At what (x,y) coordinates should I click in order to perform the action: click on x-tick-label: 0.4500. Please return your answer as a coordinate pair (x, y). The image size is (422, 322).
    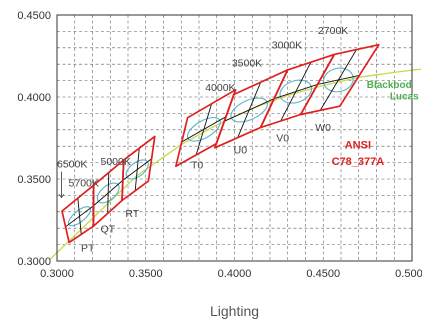
    Looking at the image, I should click on (323, 274).